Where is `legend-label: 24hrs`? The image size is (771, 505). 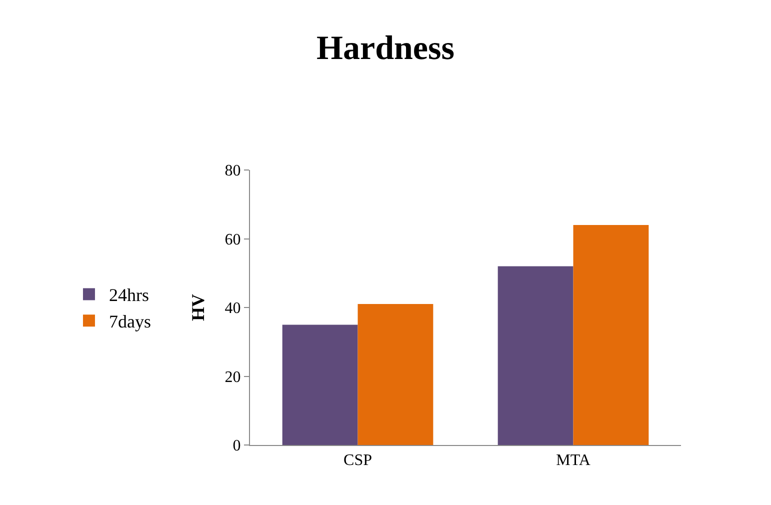
legend-label: 24hrs is located at coordinates (128, 295).